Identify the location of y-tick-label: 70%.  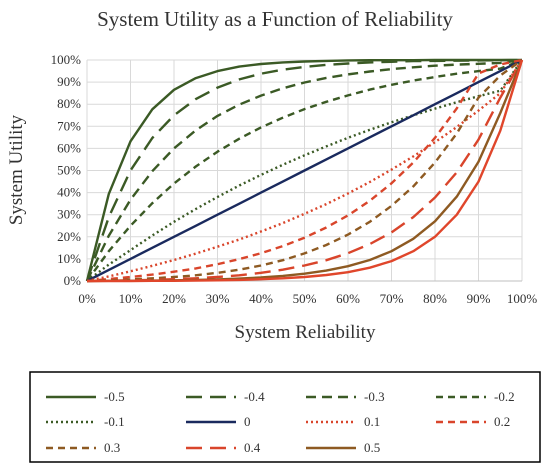
(69, 125).